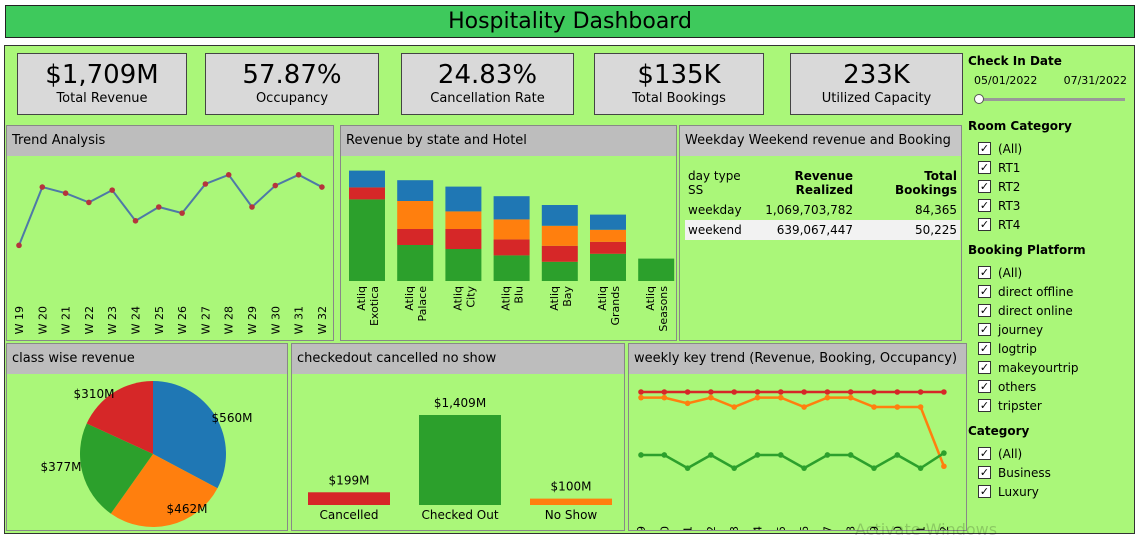 The height and width of the screenshot is (539, 1141). Describe the element at coordinates (170, 209) in the screenshot. I see `trend-line` at that location.